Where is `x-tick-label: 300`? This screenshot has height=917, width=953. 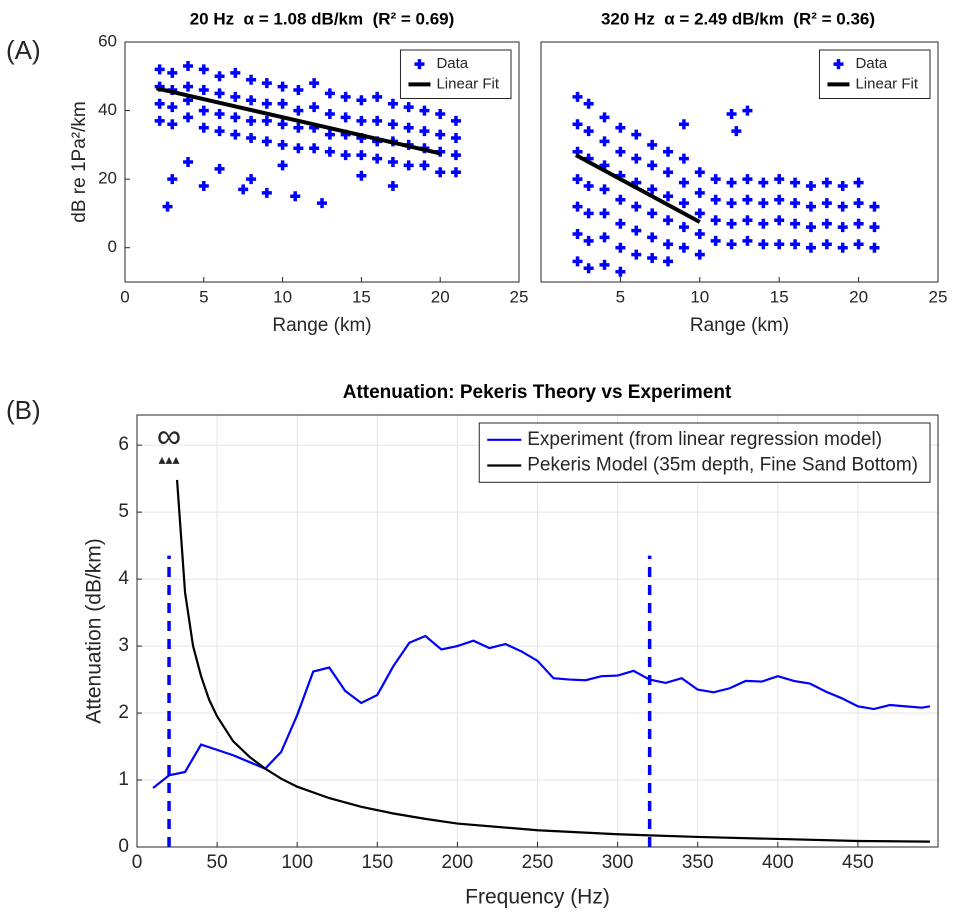
x-tick-label: 300 is located at coordinates (618, 862).